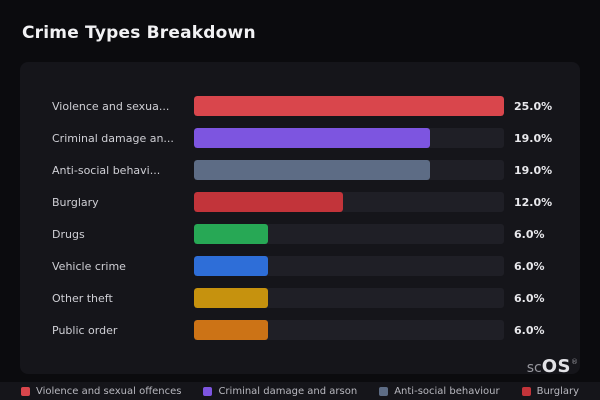 Image resolution: width=600 pixels, height=400 pixels. What do you see at coordinates (534, 368) in the screenshot?
I see `logo-text-sc: sc` at bounding box center [534, 368].